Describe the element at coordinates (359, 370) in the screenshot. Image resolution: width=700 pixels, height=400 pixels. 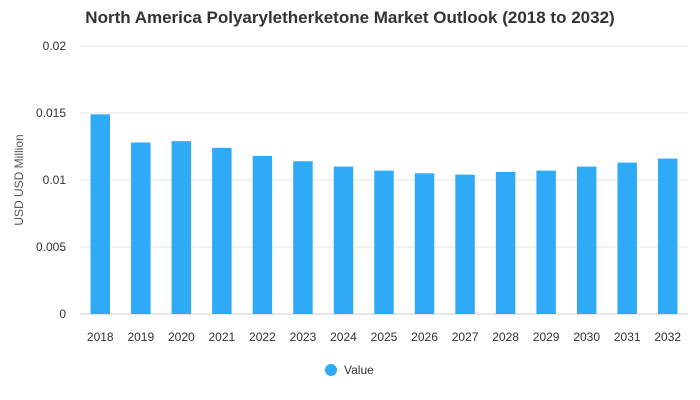
I see `legend-label-value: Value` at that location.